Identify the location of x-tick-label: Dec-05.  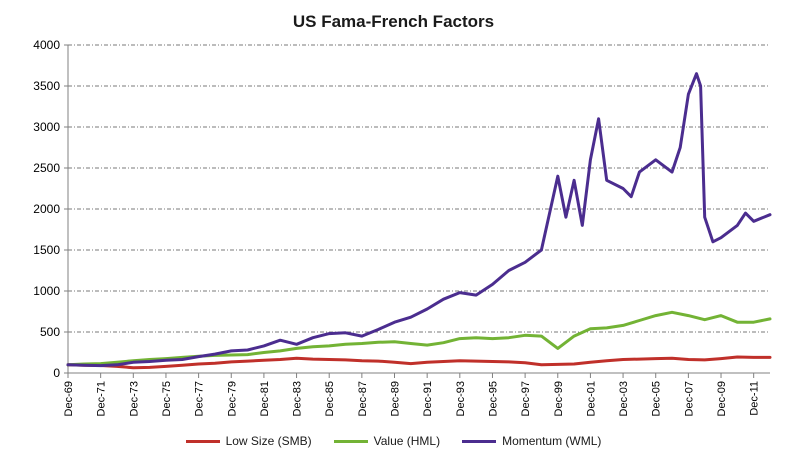
(657, 398).